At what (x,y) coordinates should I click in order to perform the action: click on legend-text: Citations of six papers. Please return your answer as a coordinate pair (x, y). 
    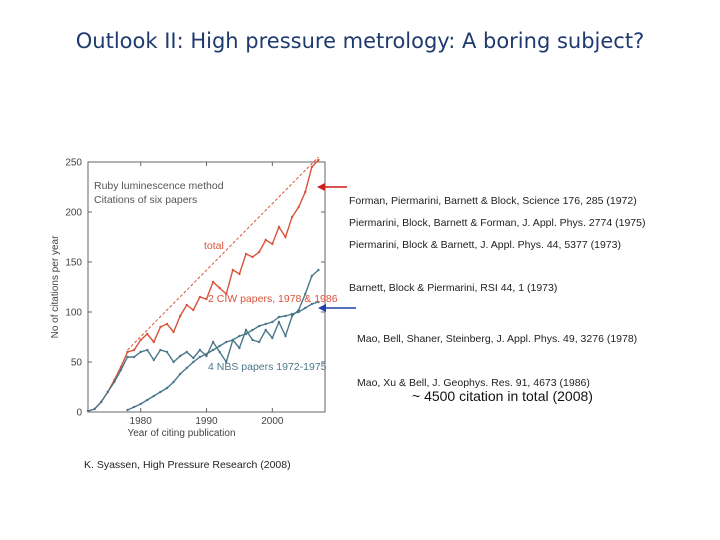
    Looking at the image, I should click on (145, 200).